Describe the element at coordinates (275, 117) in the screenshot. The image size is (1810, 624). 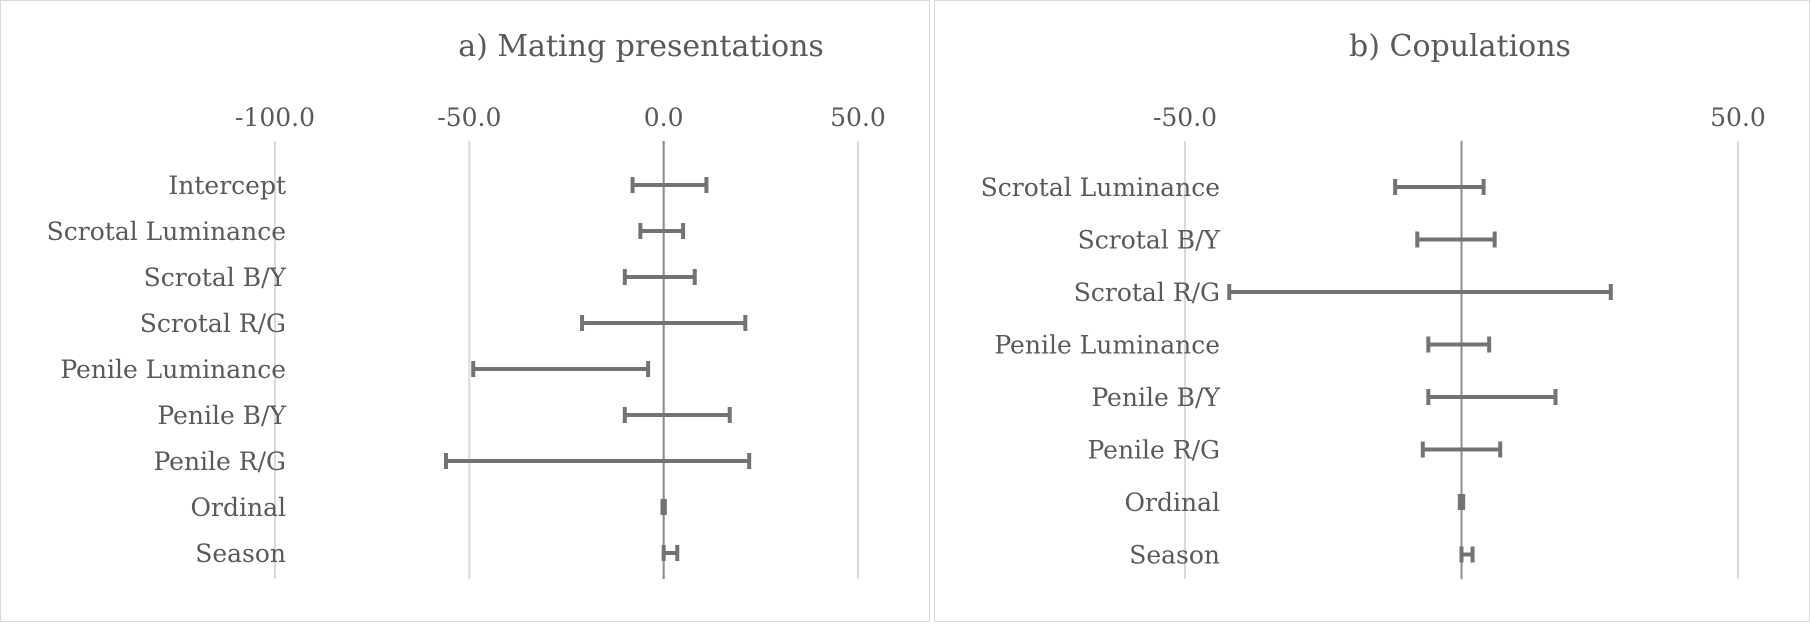
I see `x-tick-label: -100.0` at that location.